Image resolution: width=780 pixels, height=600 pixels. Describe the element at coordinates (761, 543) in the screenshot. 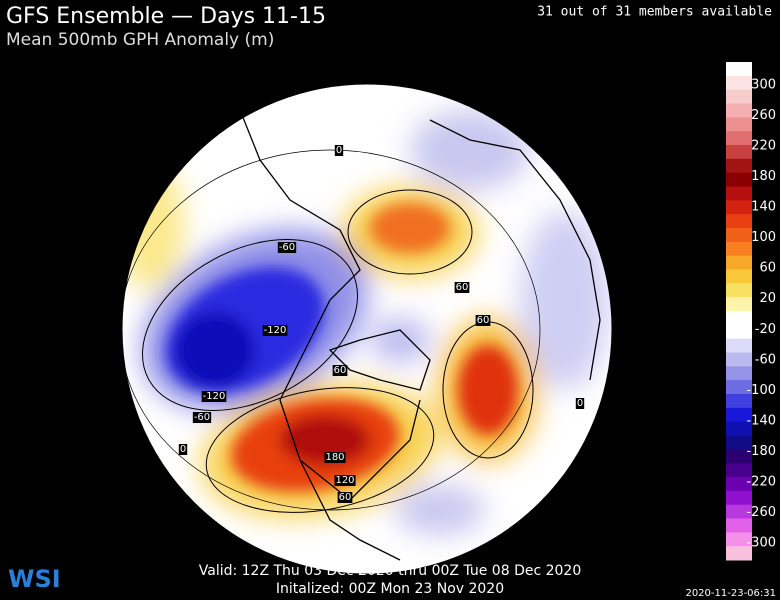

I see `colorbar-label: -300` at that location.